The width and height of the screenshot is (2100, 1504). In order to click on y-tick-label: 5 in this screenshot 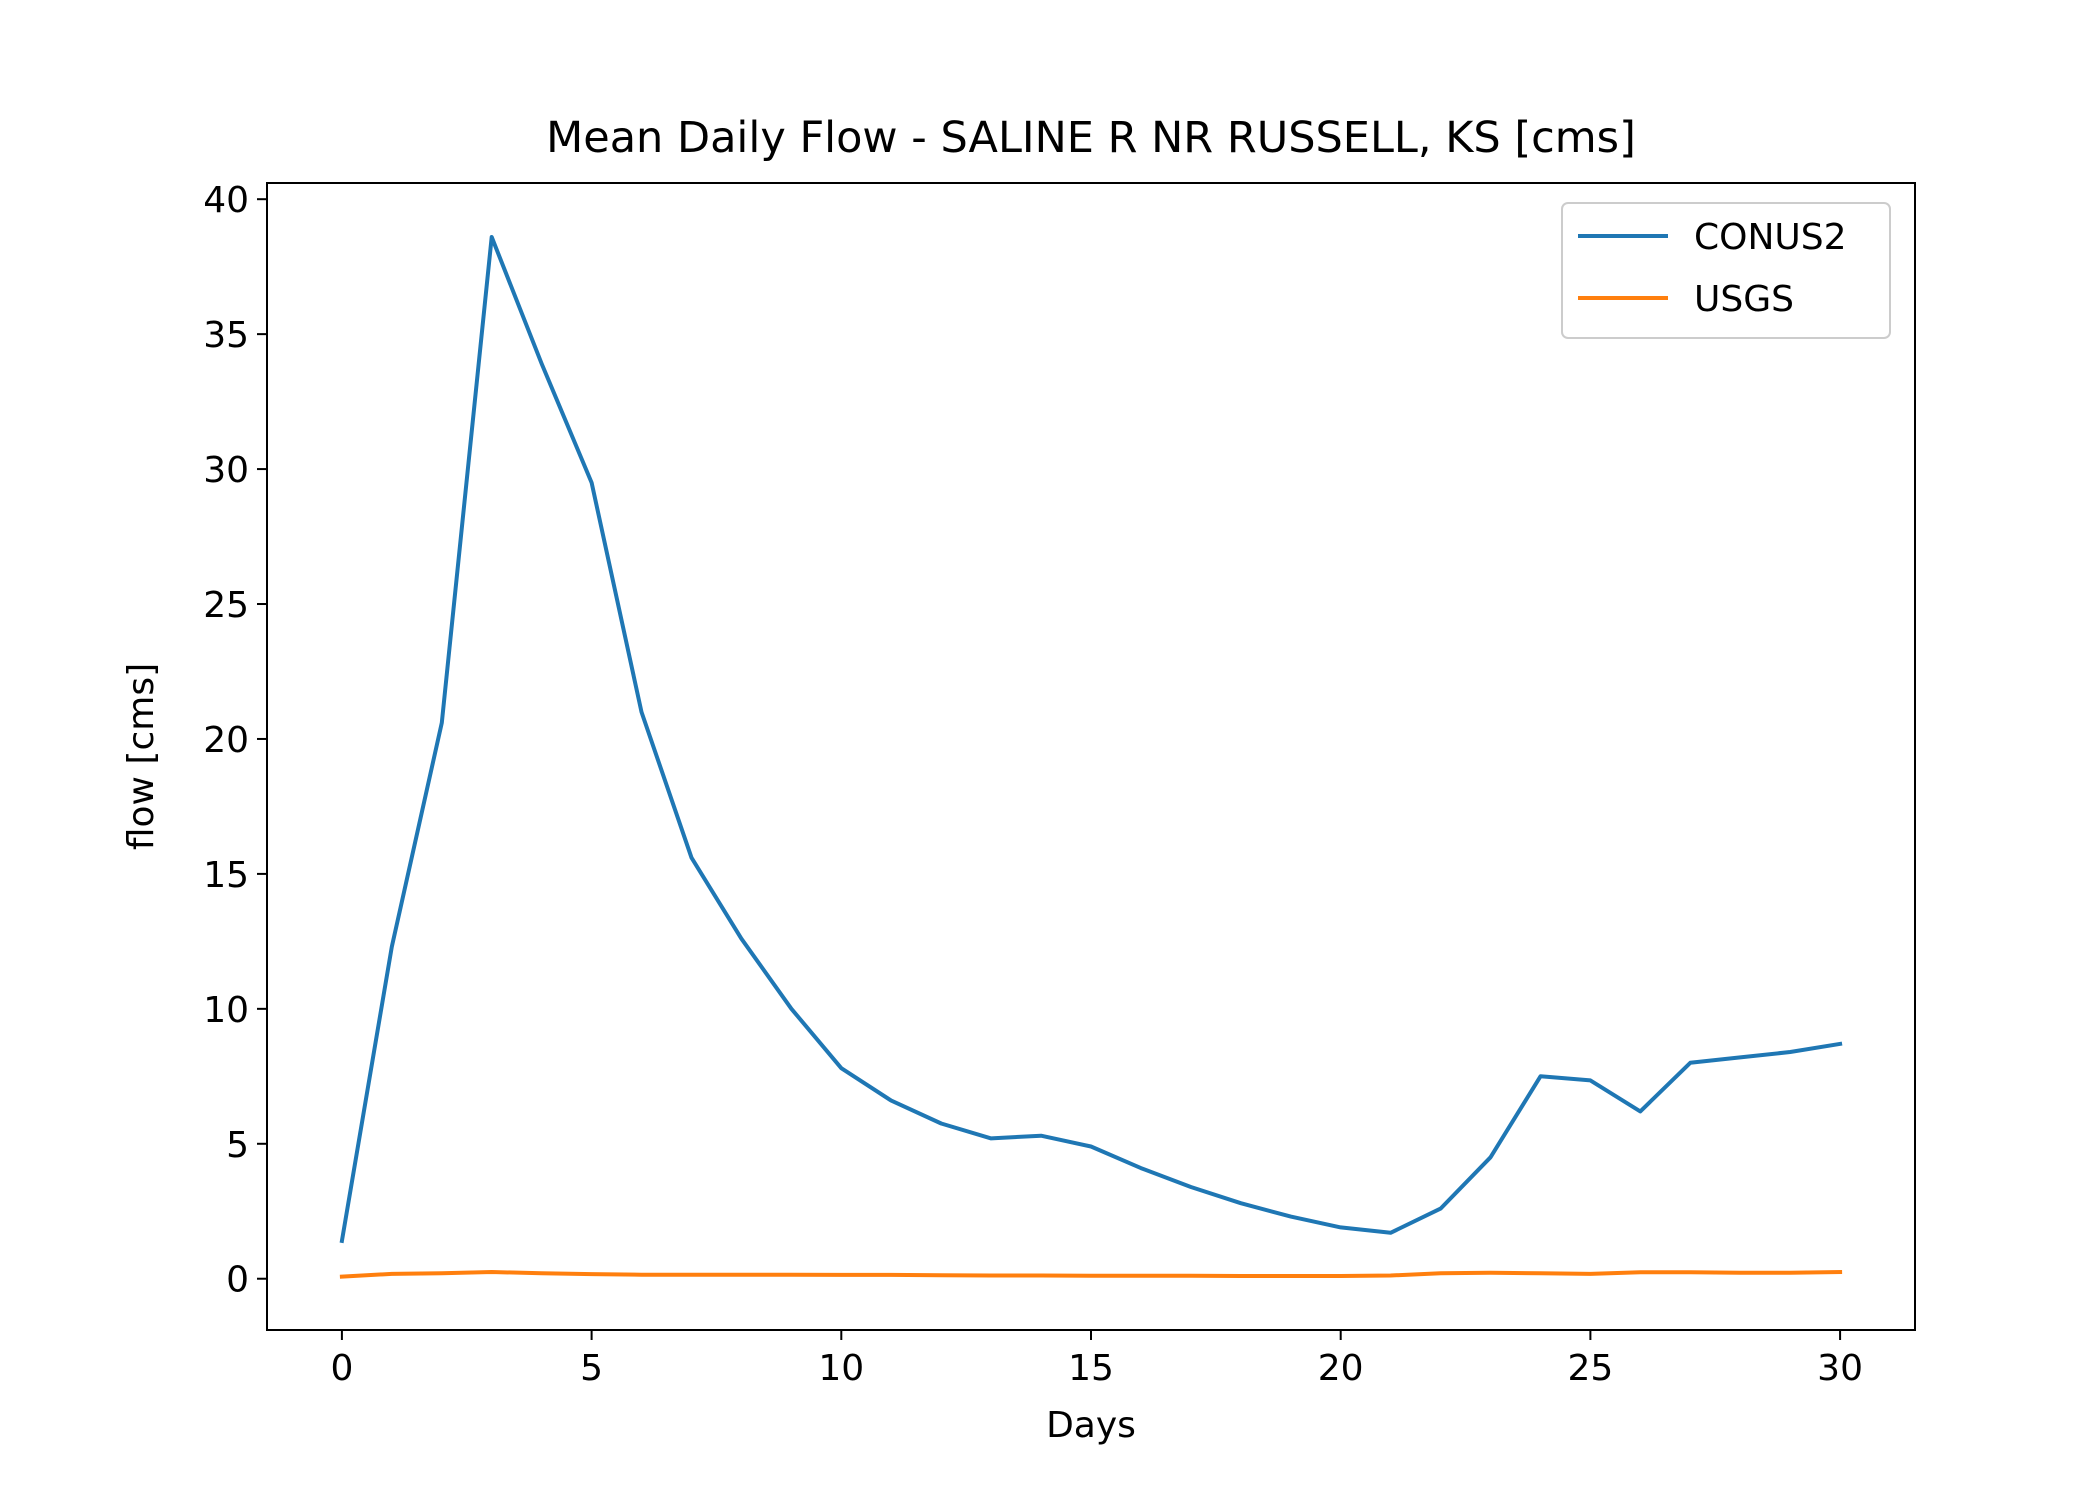, I will do `click(237, 1145)`.